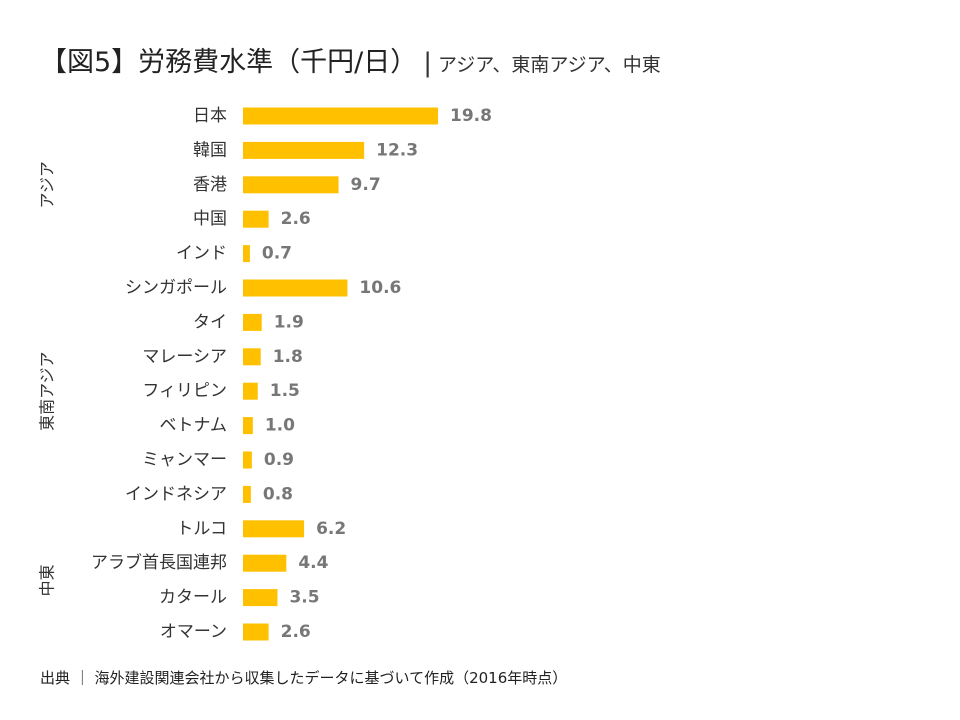 Image resolution: width=960 pixels, height=720 pixels. What do you see at coordinates (549, 65) in the screenshot?
I see `chart-subtitle: アジア、東南アジア、中東` at bounding box center [549, 65].